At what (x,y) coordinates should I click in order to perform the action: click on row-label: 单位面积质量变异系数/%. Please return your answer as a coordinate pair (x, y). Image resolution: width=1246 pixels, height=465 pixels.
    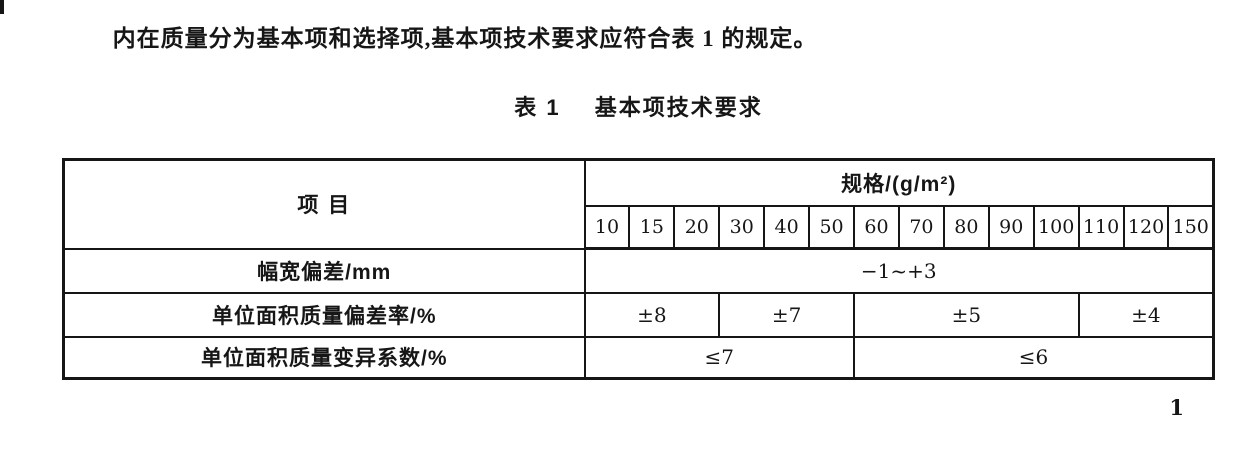
    Looking at the image, I should click on (324, 357).